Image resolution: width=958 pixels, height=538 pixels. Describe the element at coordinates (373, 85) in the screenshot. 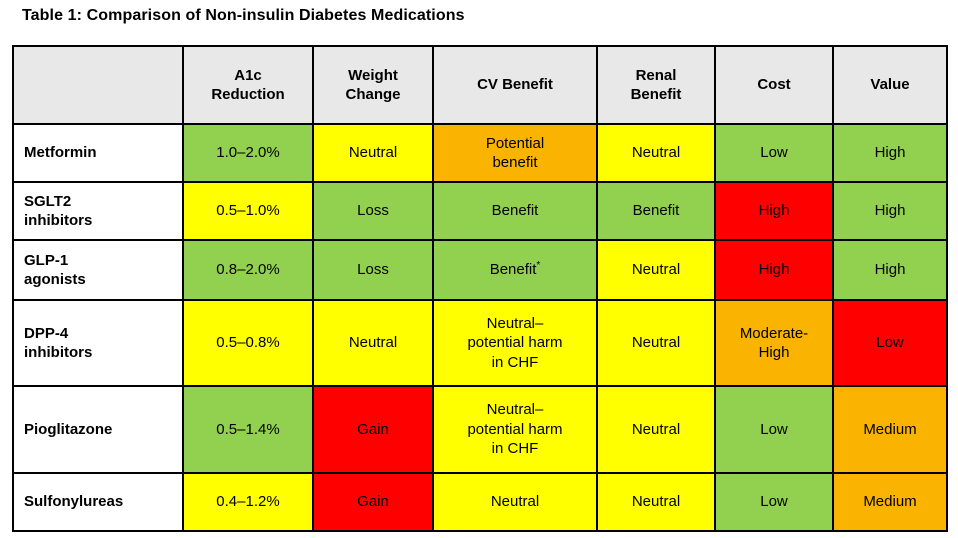

I see `column-header: Weight Change` at that location.